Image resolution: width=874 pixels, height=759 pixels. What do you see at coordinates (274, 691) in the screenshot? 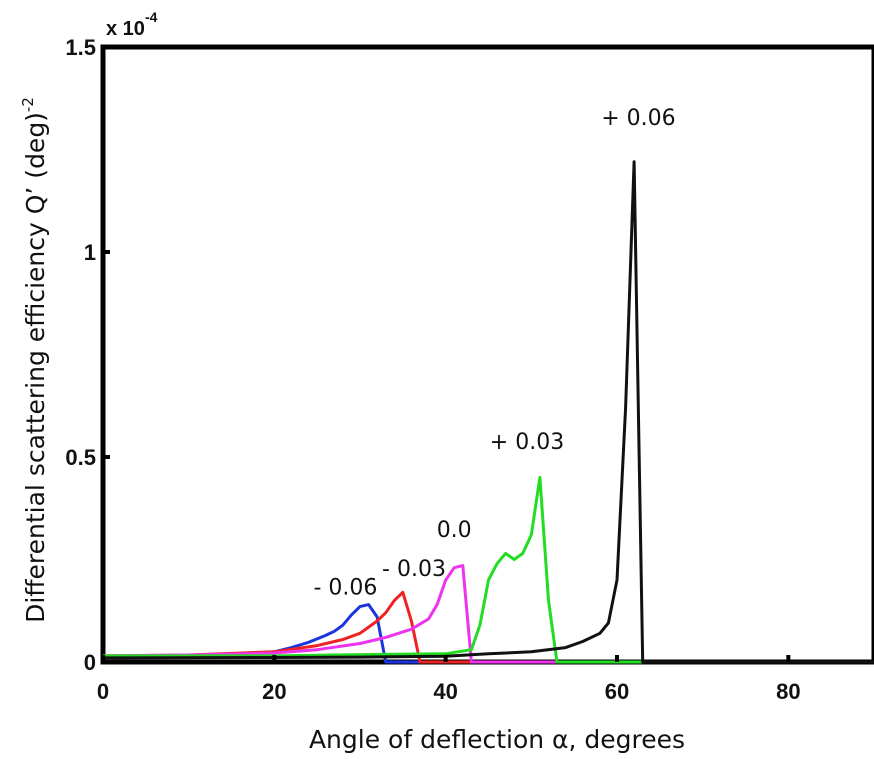
I see `x-tick-label: 20` at bounding box center [274, 691].